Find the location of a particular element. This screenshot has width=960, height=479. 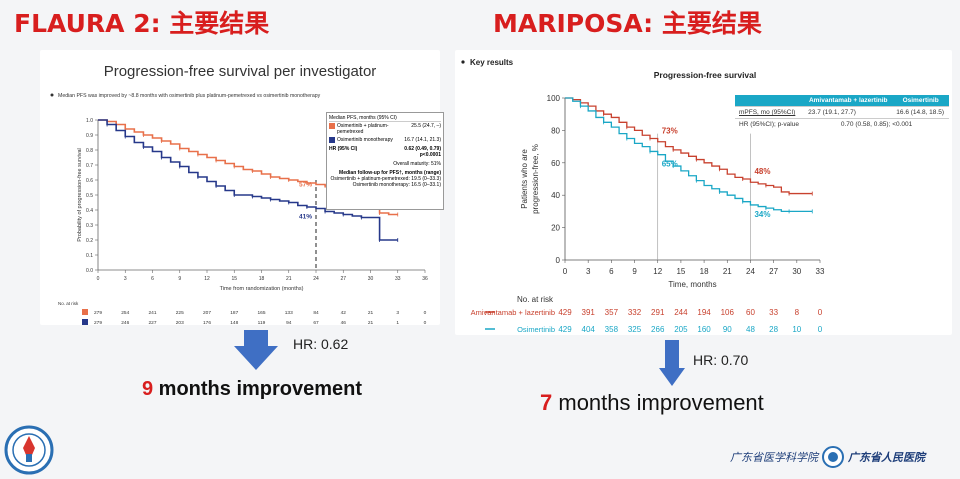

at-risk-value: 357 is located at coordinates (612, 312).